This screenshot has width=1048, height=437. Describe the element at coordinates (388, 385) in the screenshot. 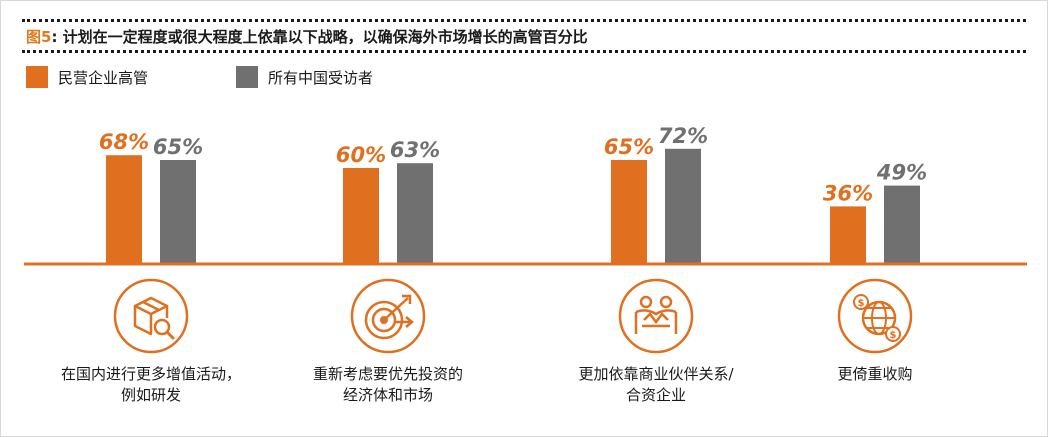

I see `category-label: 重新考虑要优先投资的 经济体和市场` at that location.